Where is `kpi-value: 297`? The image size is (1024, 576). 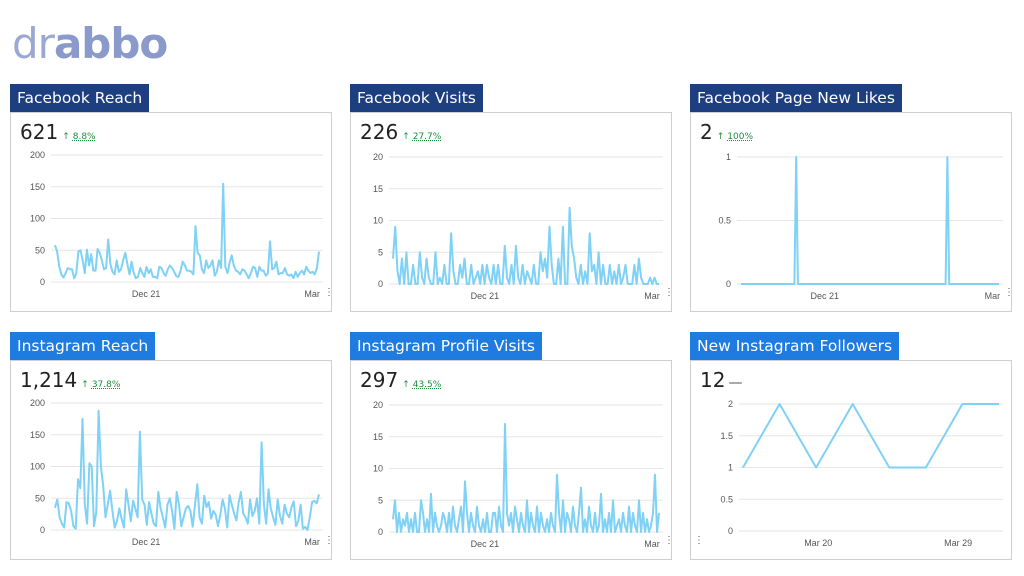
kpi-value: 297 is located at coordinates (379, 380).